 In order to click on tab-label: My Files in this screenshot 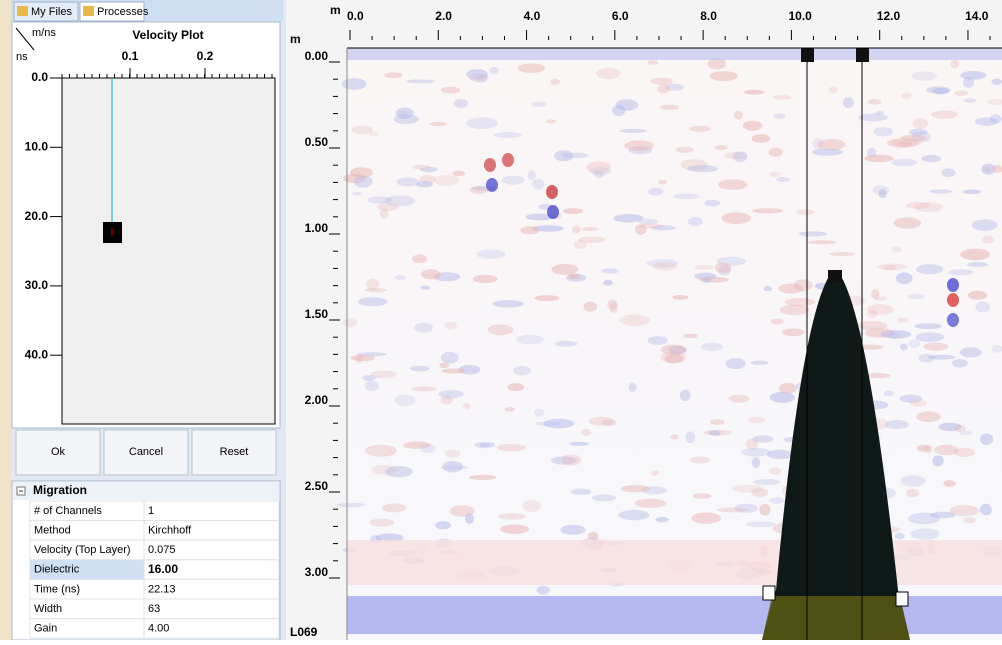, I will do `click(51, 12)`.